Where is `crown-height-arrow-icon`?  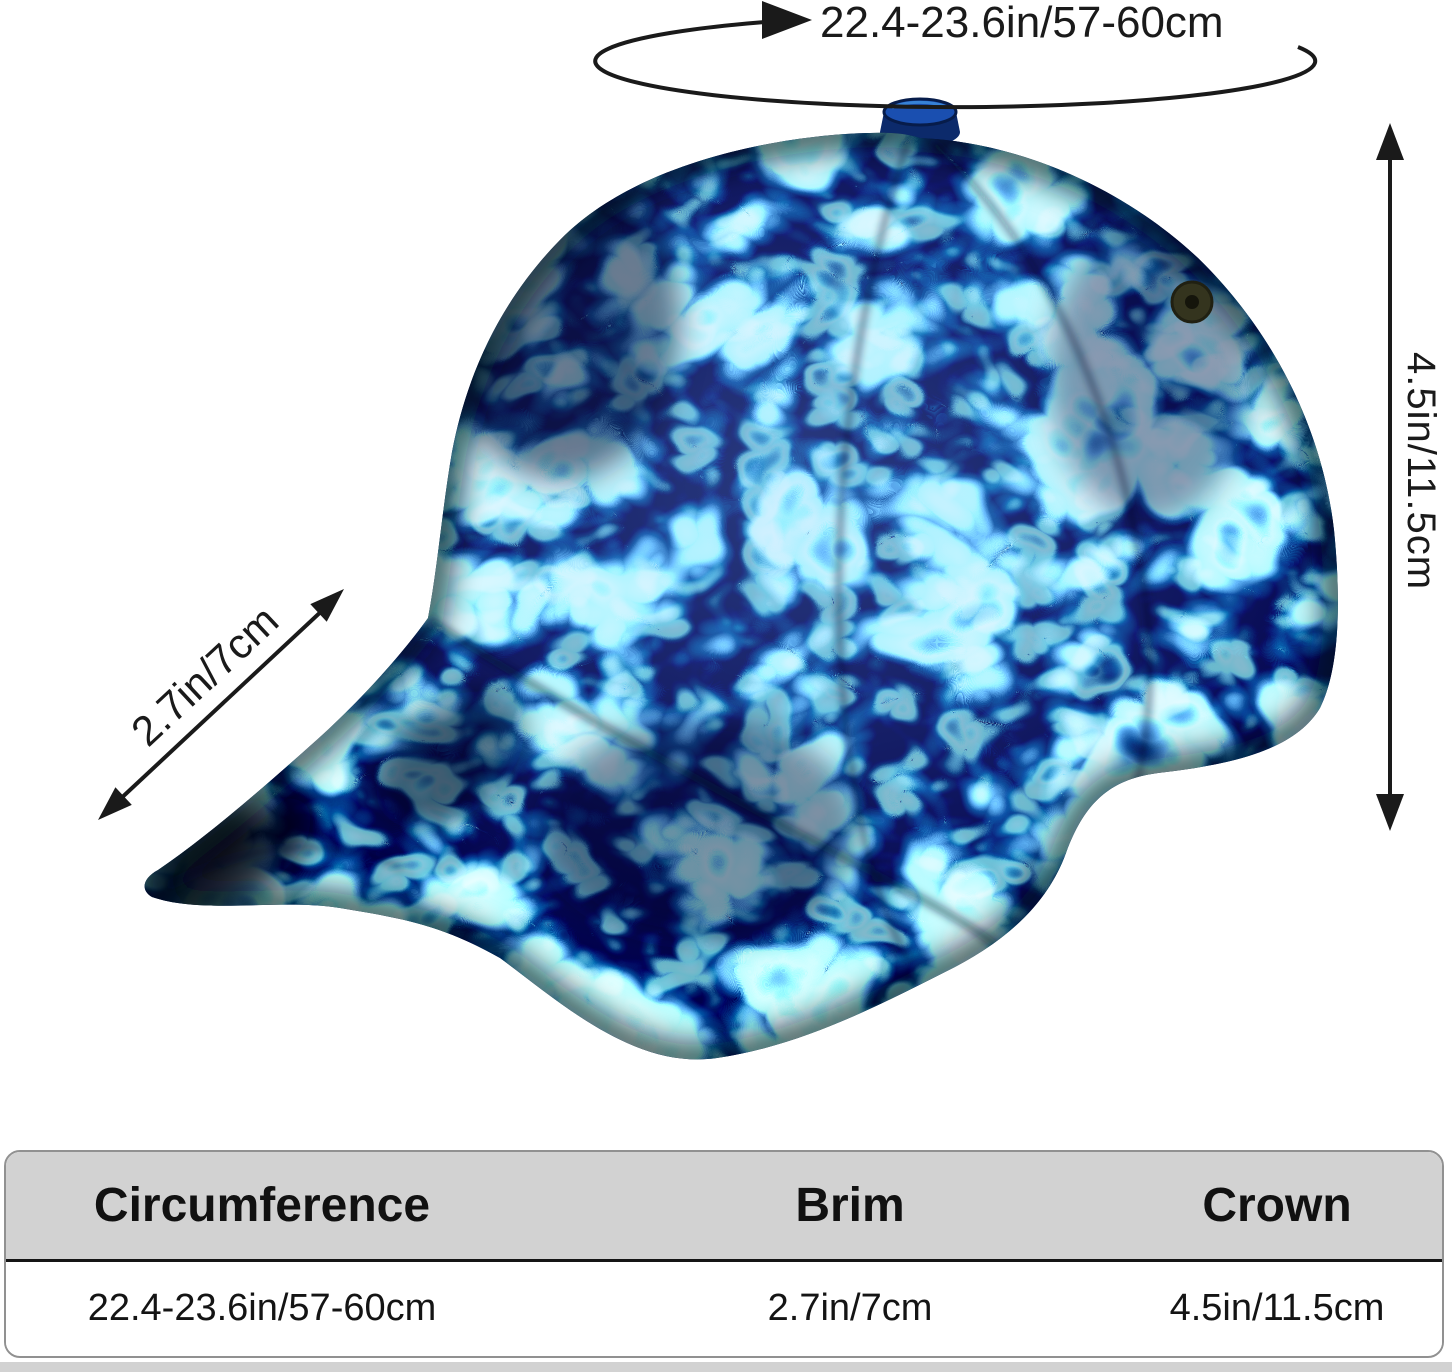 crown-height-arrow-icon is located at coordinates (1390, 477).